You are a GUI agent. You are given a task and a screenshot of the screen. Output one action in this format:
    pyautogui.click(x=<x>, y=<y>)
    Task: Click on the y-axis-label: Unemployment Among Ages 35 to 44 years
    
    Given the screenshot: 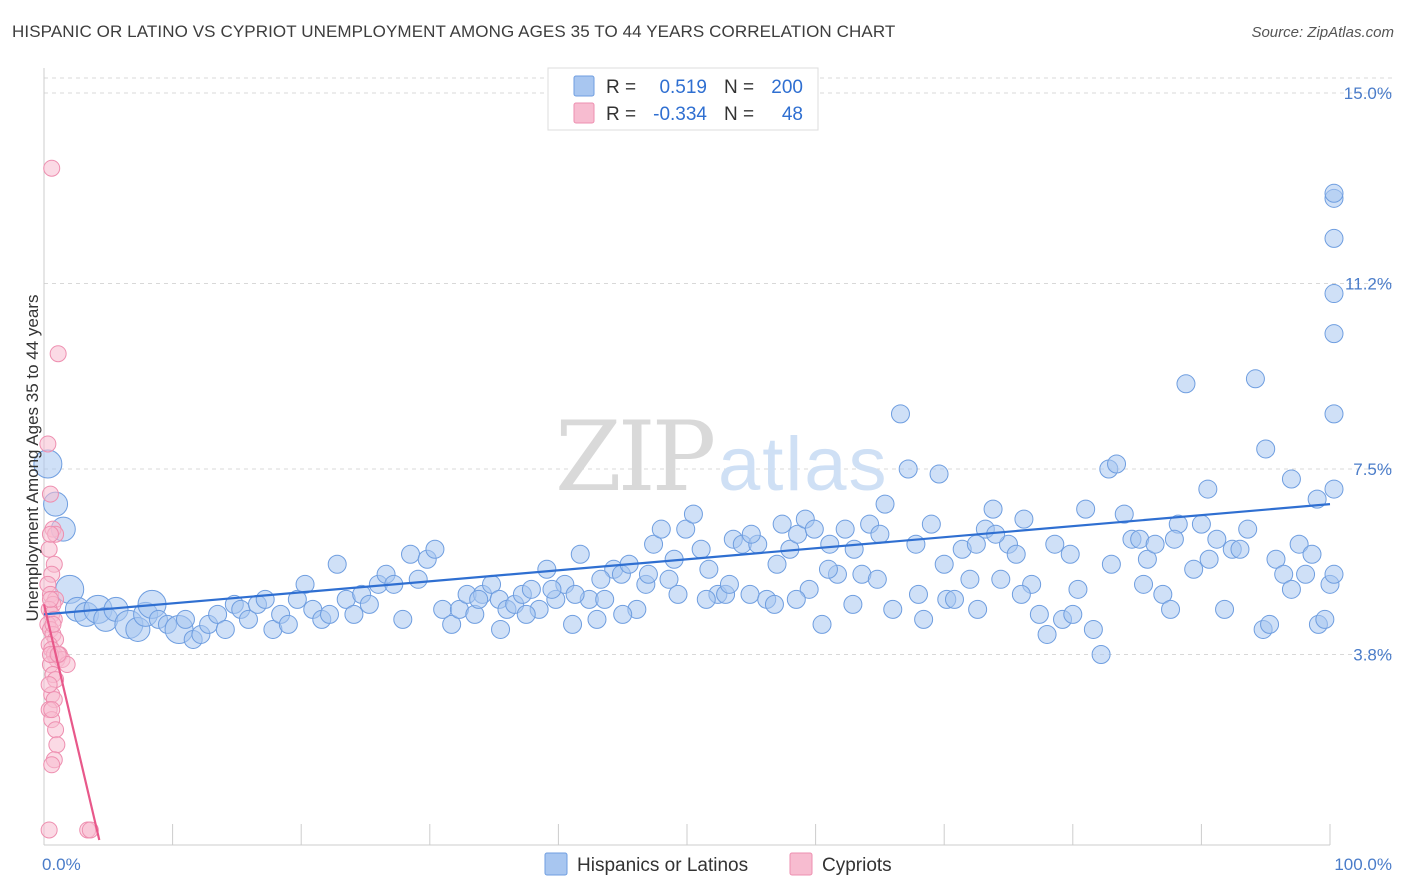 What is the action you would take?
    pyautogui.click(x=32, y=458)
    